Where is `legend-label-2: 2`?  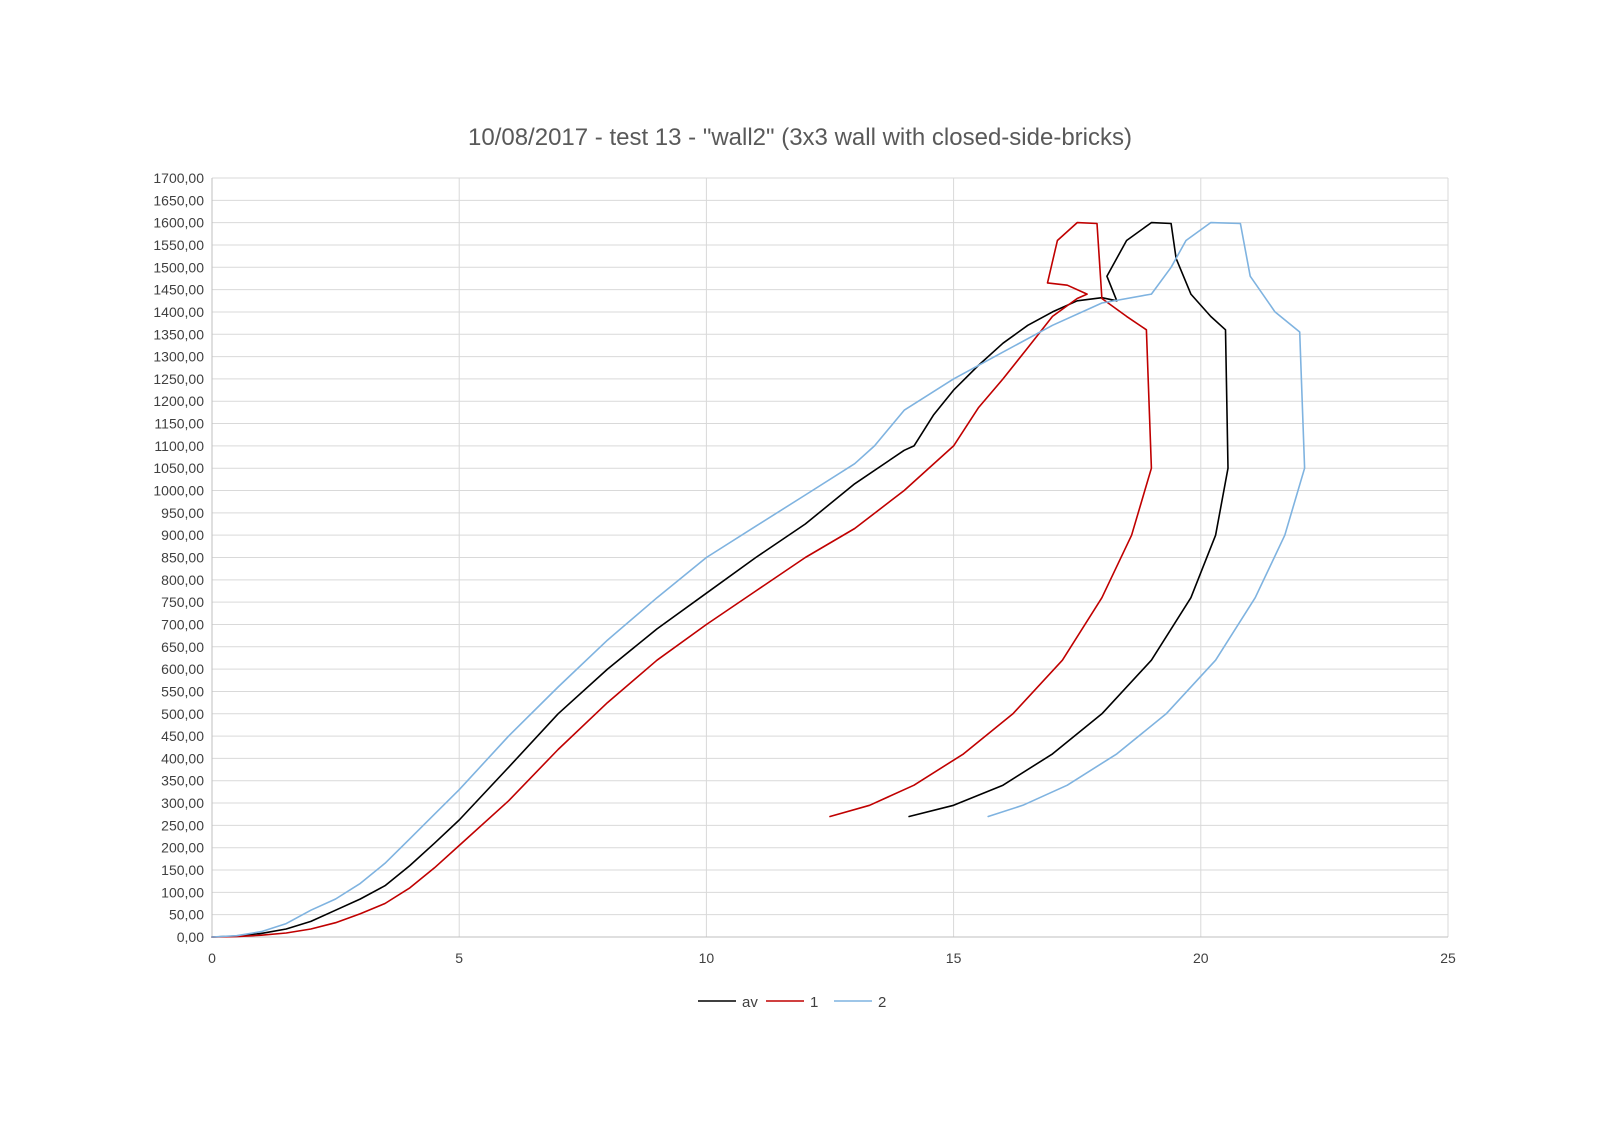 legend-label-2: 2 is located at coordinates (882, 1002).